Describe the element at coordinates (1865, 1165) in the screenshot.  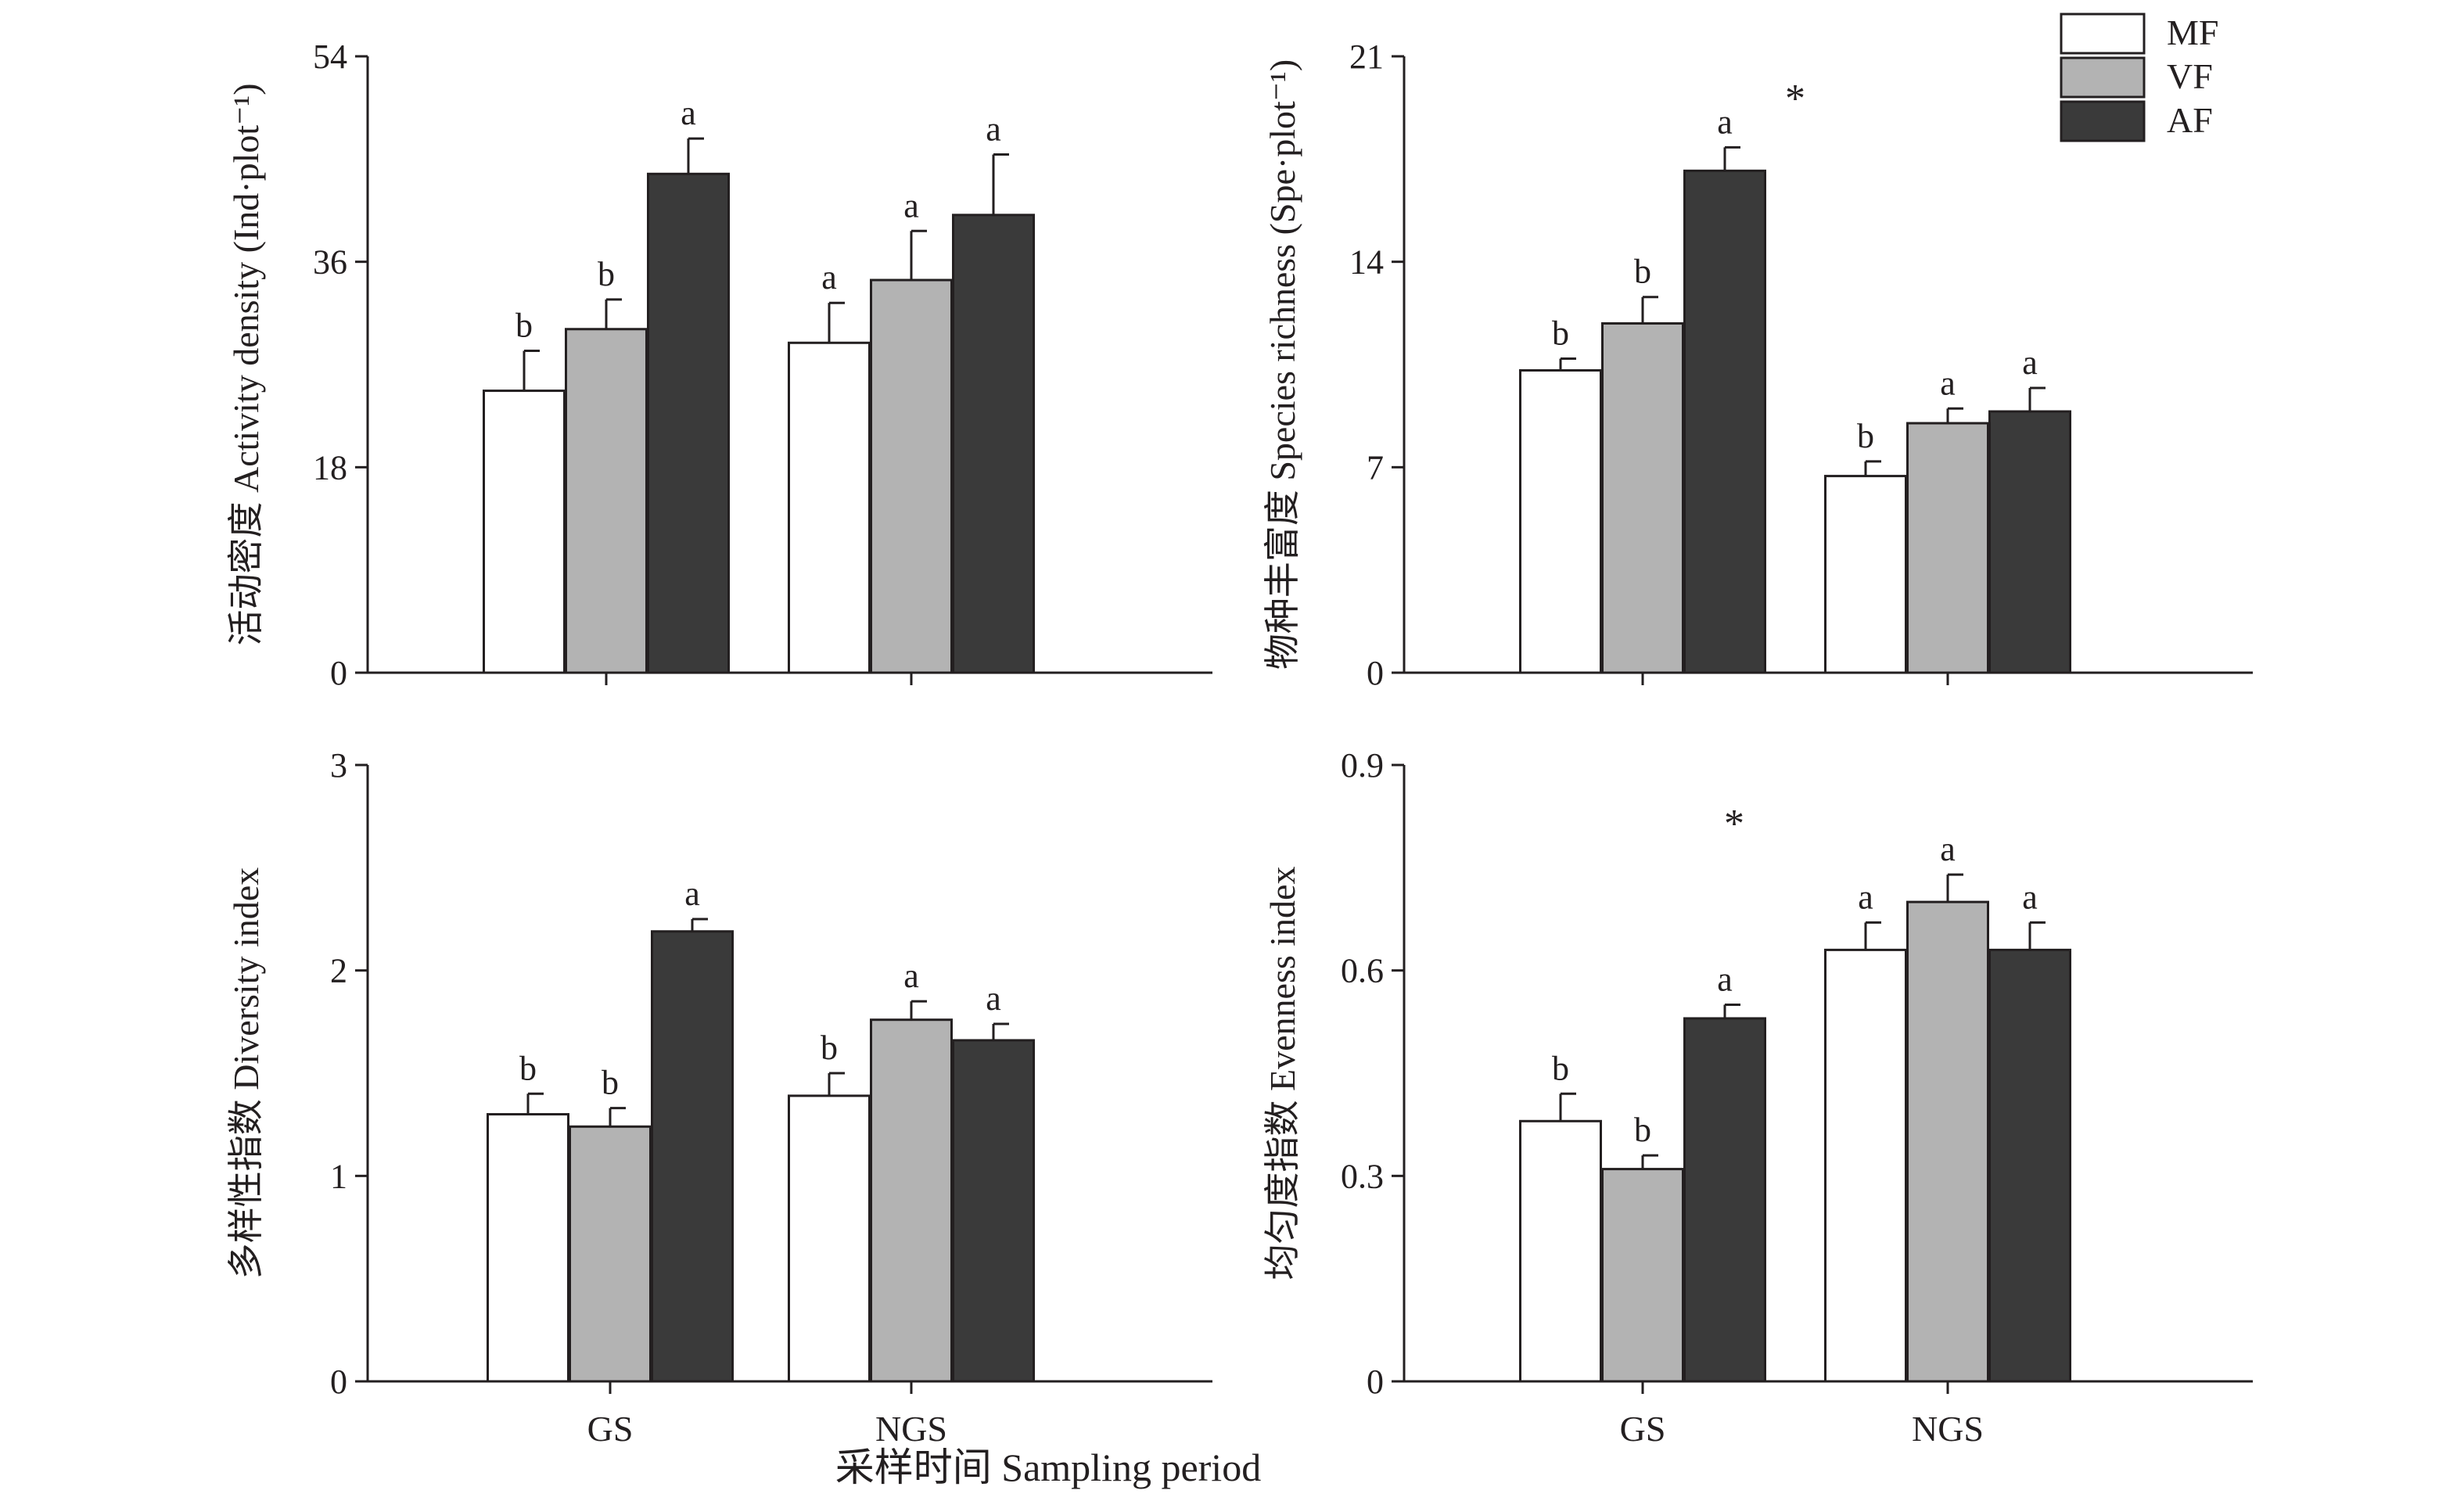
I see `bottom-right-bar-mf-ngs` at that location.